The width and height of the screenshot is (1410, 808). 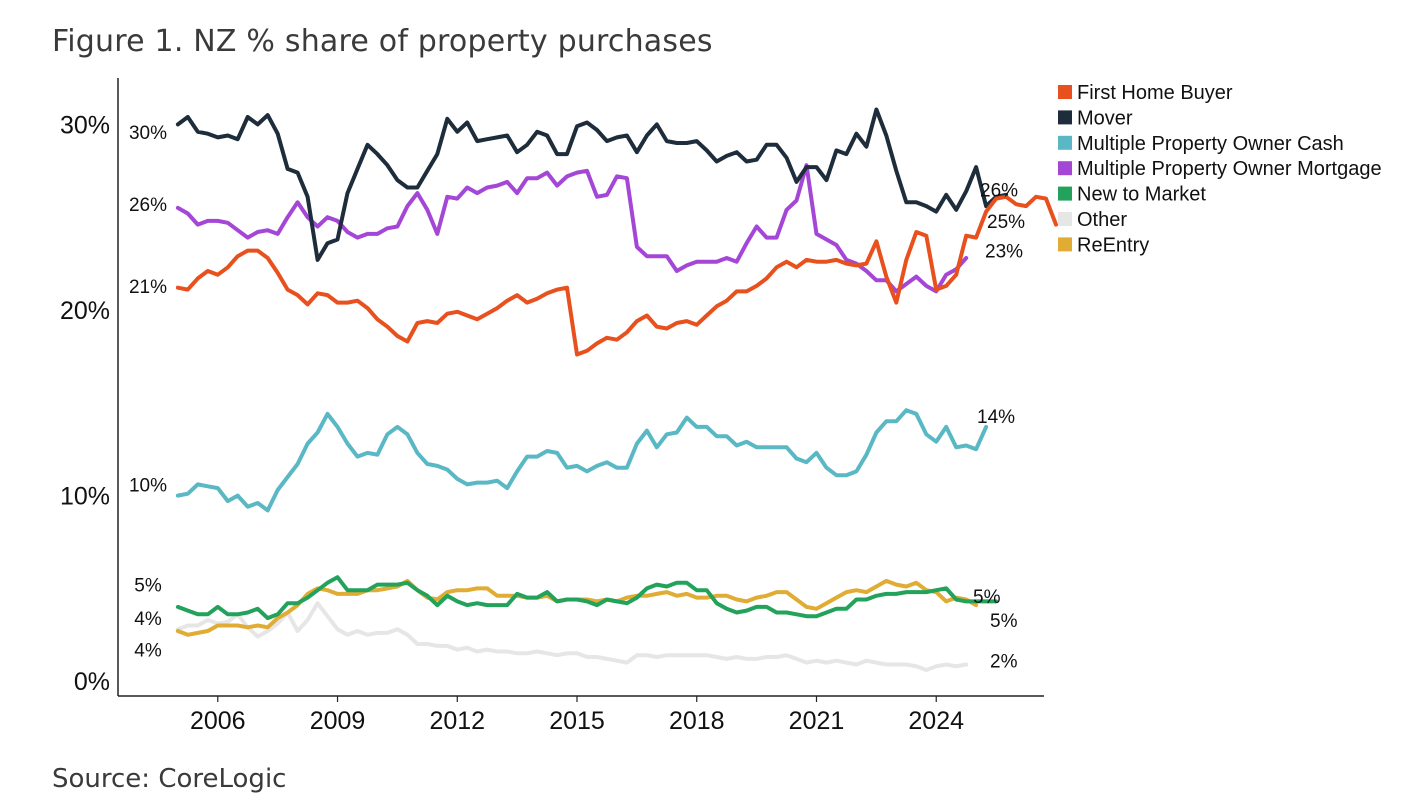 I want to click on legend-swatch-mpo-cash, so click(x=1065, y=142).